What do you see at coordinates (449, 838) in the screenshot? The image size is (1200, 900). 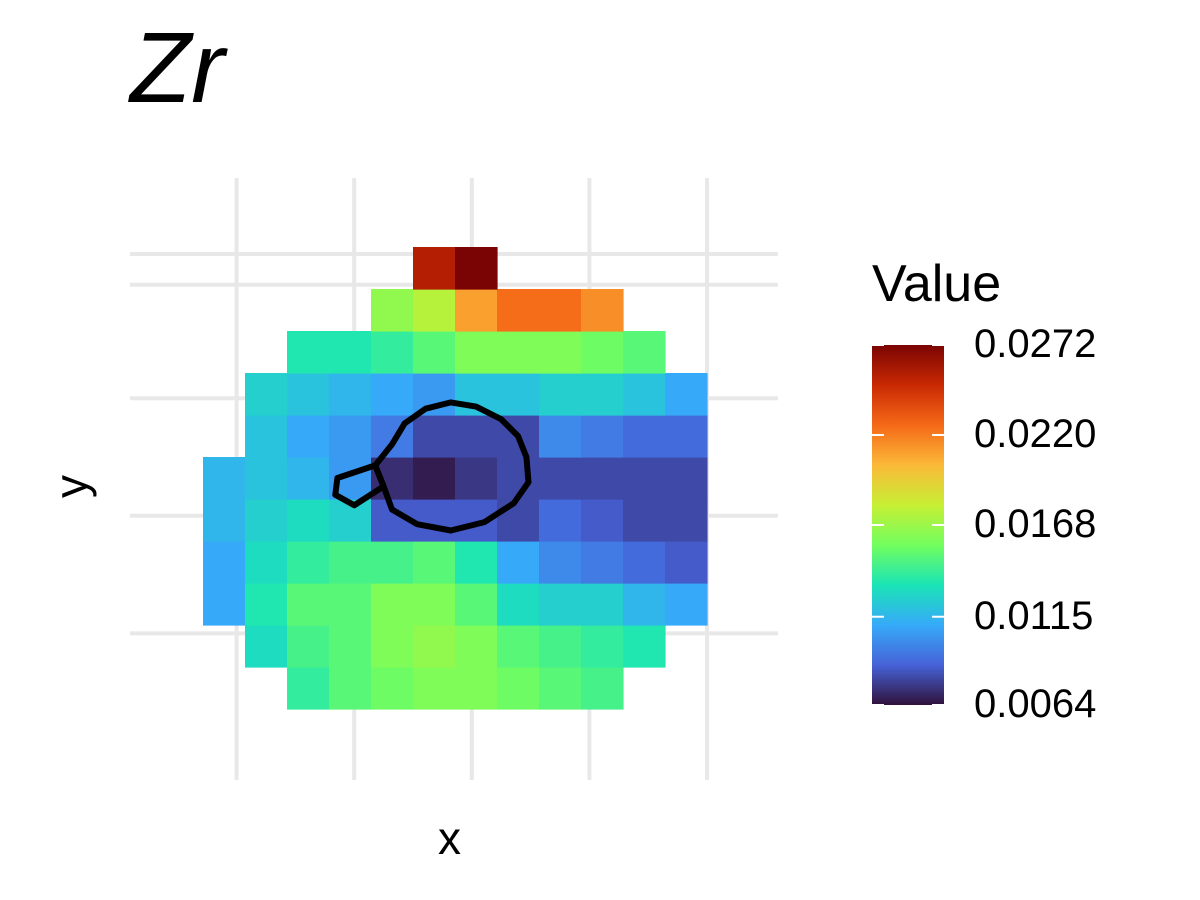 I see `x-axis-label: x` at bounding box center [449, 838].